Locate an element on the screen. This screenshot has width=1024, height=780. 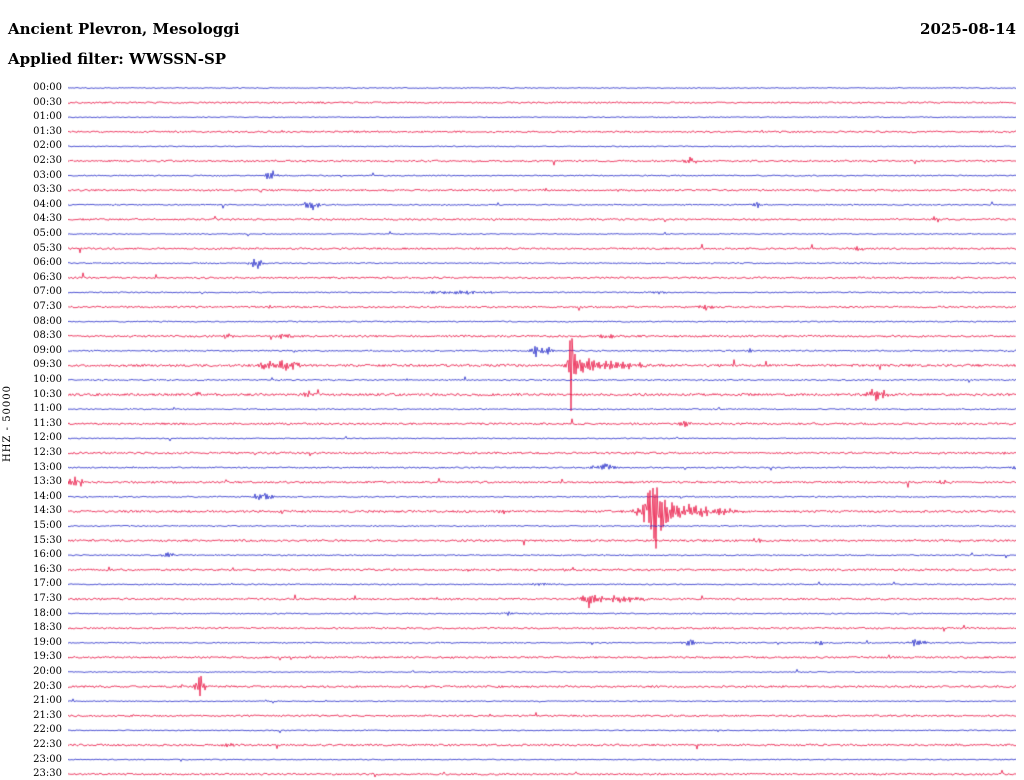
row-time-label: 04:30 is located at coordinates (47, 219).